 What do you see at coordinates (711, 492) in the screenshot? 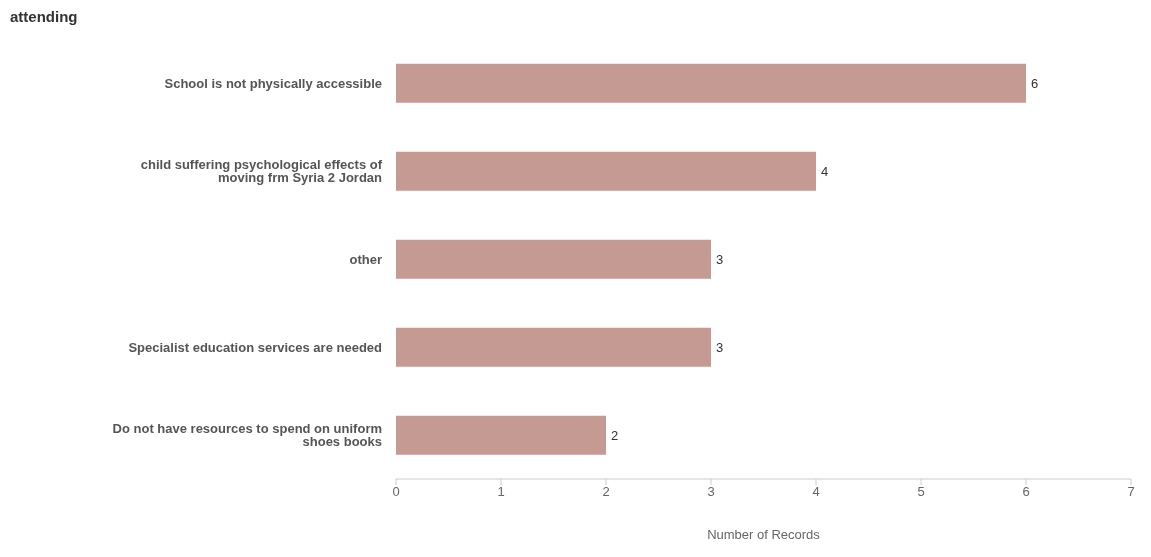
I see `x-tick-label: 3` at bounding box center [711, 492].